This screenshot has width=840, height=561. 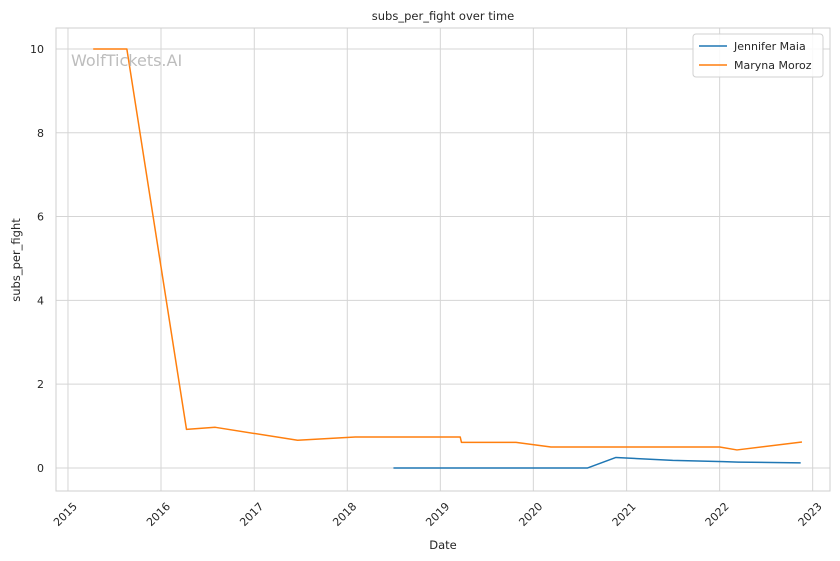 I want to click on legend-label-jennifer-maia: Jennifer Maia, so click(x=769, y=46).